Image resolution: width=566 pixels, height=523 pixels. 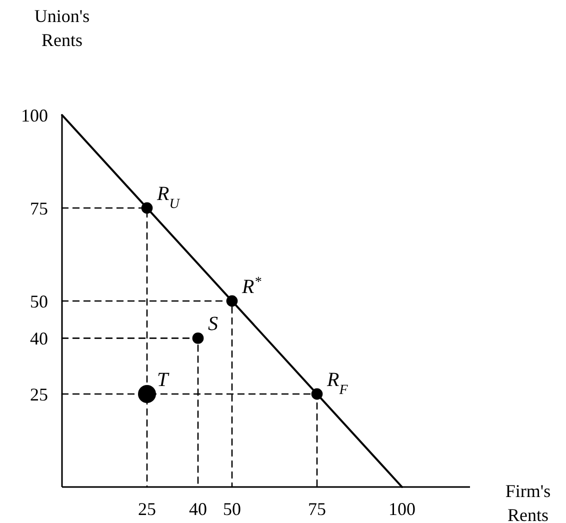 I want to click on x-tick-label: 25, so click(x=147, y=509).